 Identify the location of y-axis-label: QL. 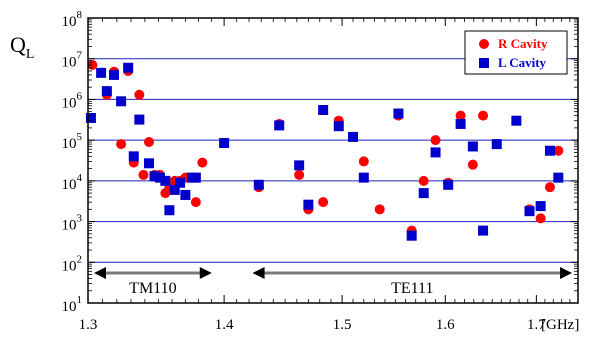
(22, 47).